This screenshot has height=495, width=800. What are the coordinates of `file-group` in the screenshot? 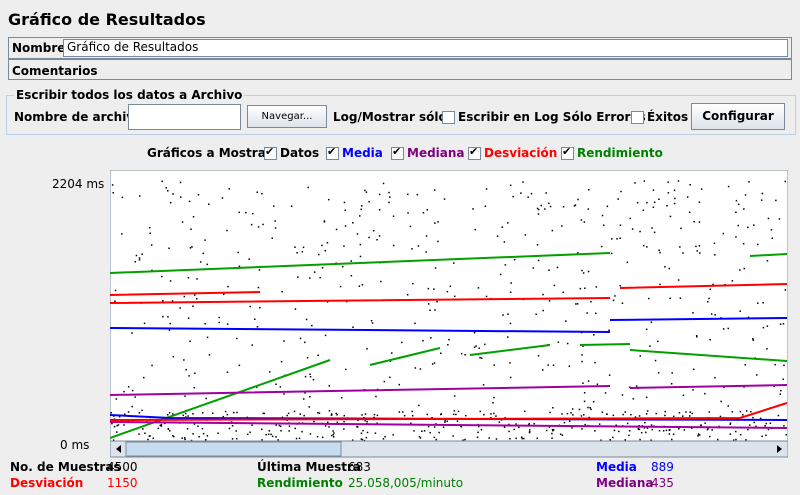 It's located at (401, 115).